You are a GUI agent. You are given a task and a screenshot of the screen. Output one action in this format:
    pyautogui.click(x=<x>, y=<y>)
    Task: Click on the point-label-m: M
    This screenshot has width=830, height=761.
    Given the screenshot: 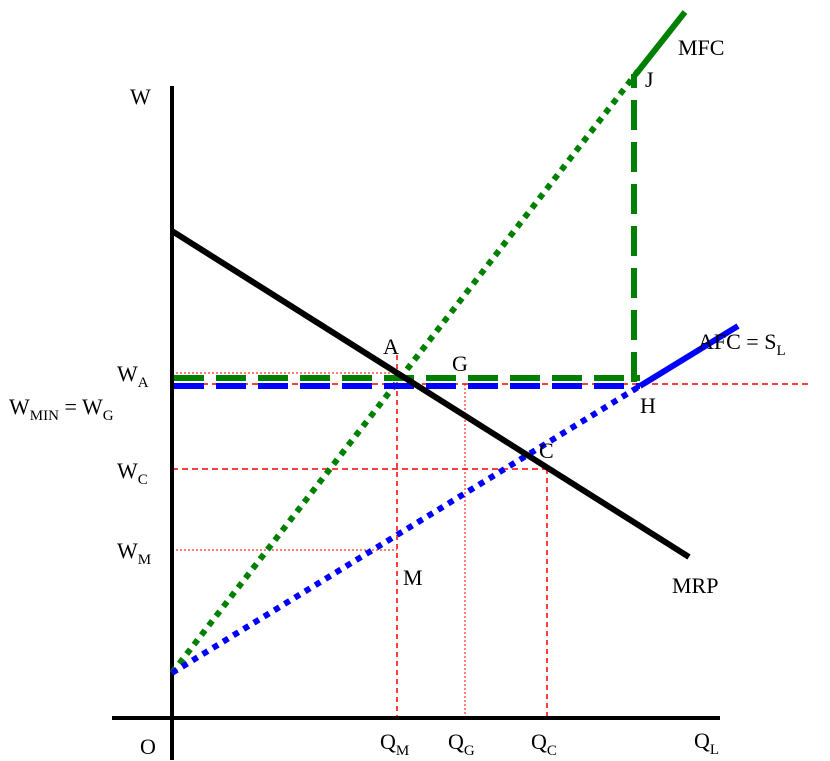 What is the action you would take?
    pyautogui.click(x=413, y=577)
    